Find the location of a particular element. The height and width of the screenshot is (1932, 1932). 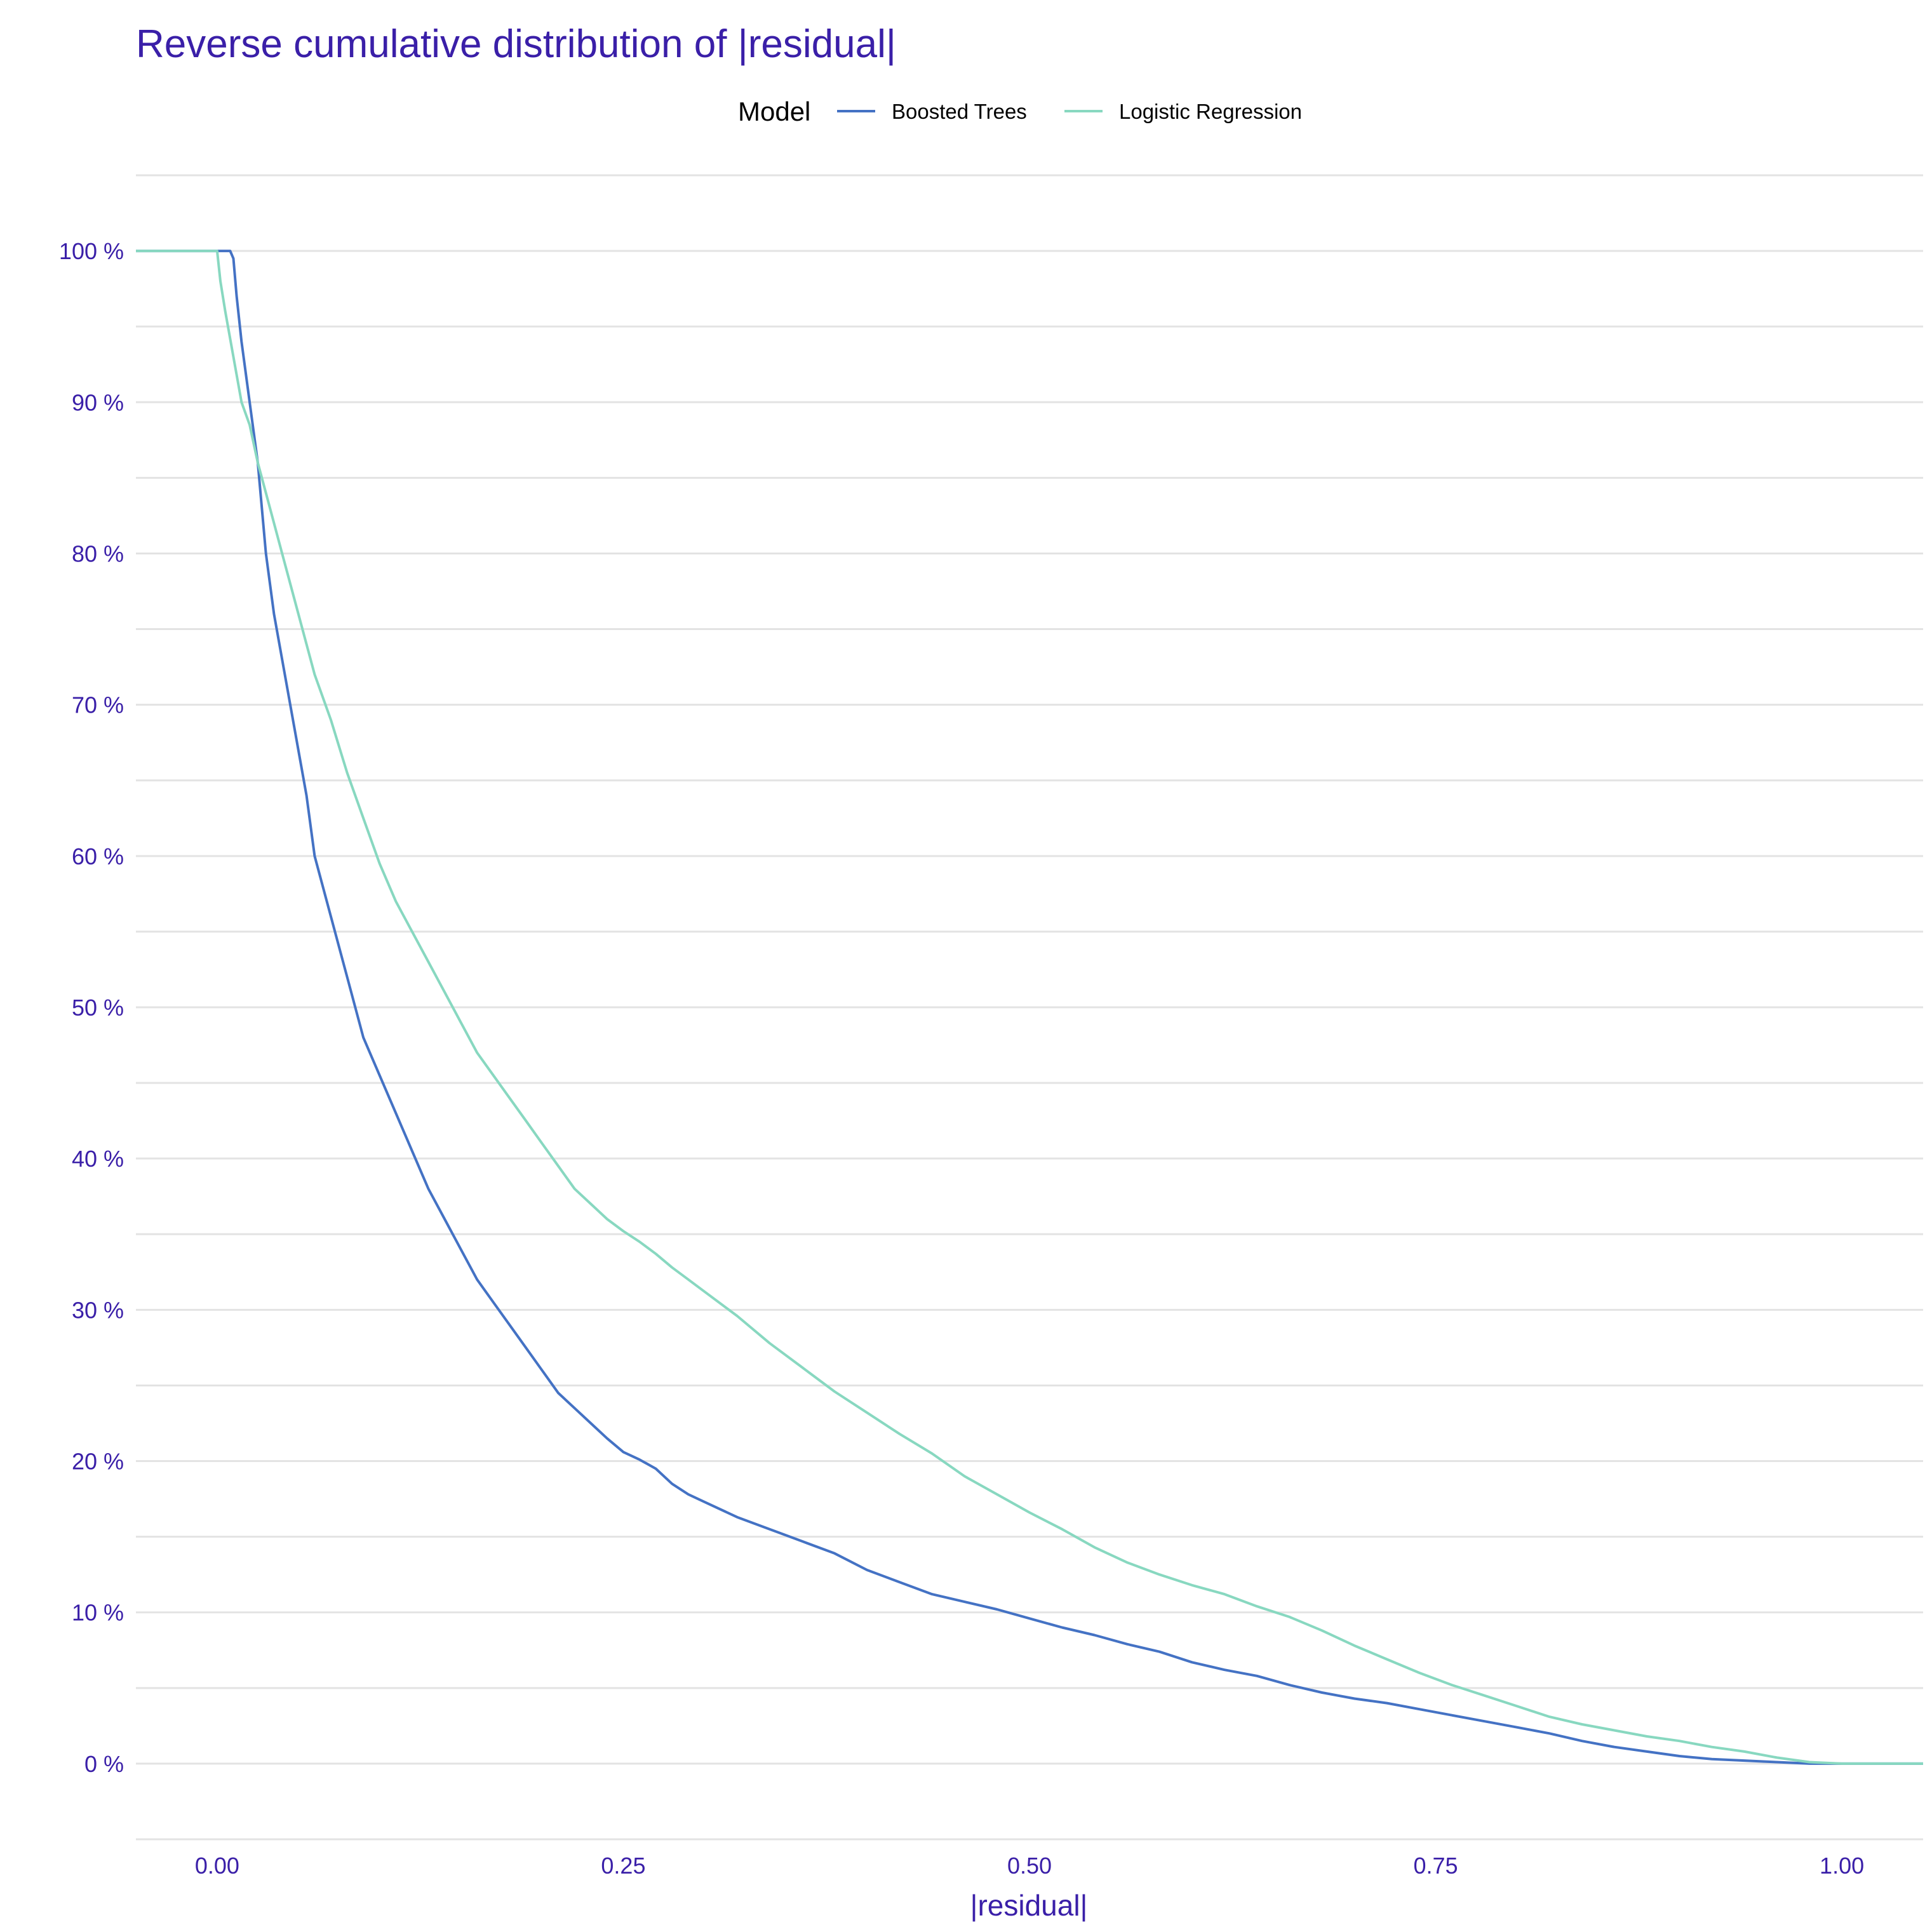

x-tick-label: 1.00 is located at coordinates (1842, 1866).